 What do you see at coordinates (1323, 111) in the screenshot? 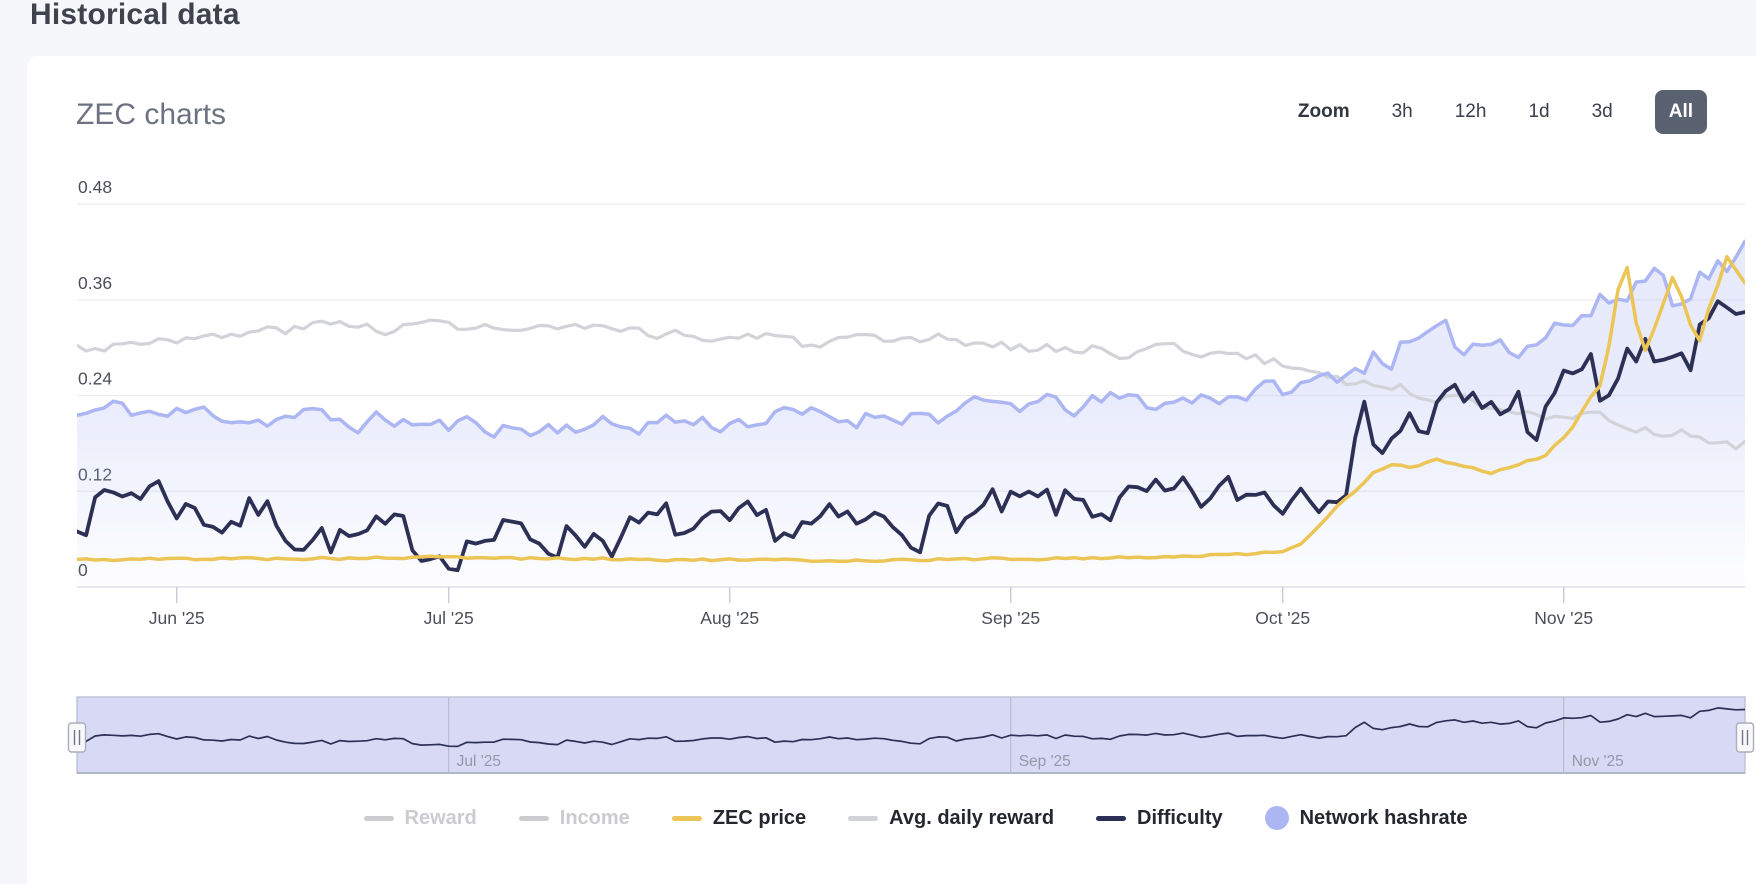
I see `zoom-label: Zoom` at bounding box center [1323, 111].